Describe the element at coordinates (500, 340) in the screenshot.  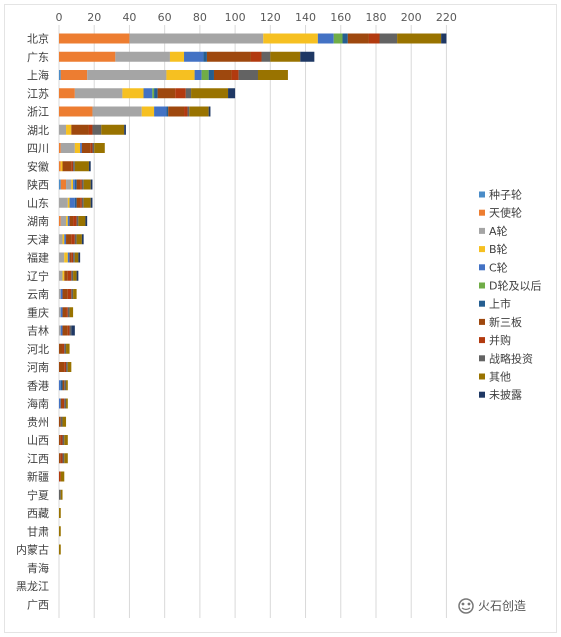
I see `legend-label: 并购` at that location.